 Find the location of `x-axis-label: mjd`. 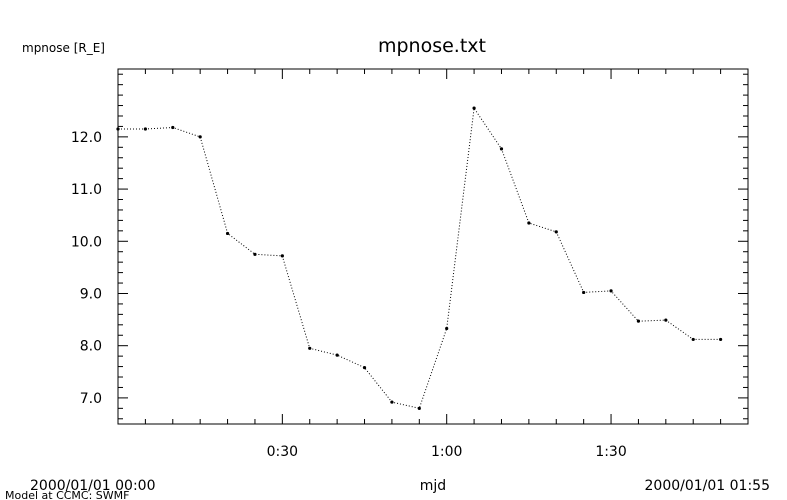

x-axis-label: mjd is located at coordinates (433, 486).